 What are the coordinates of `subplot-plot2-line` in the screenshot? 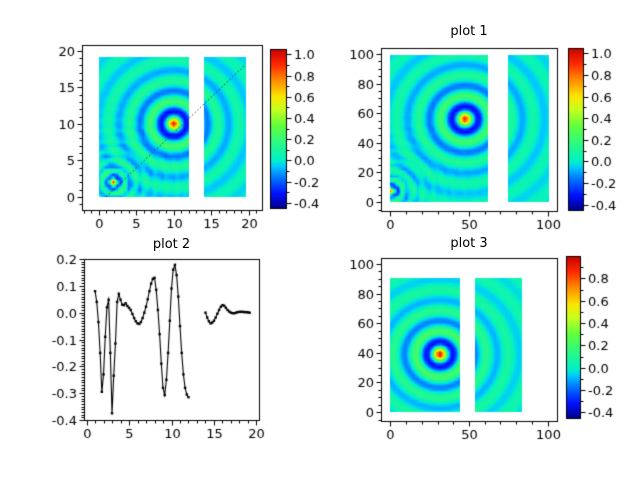 It's located at (171, 339).